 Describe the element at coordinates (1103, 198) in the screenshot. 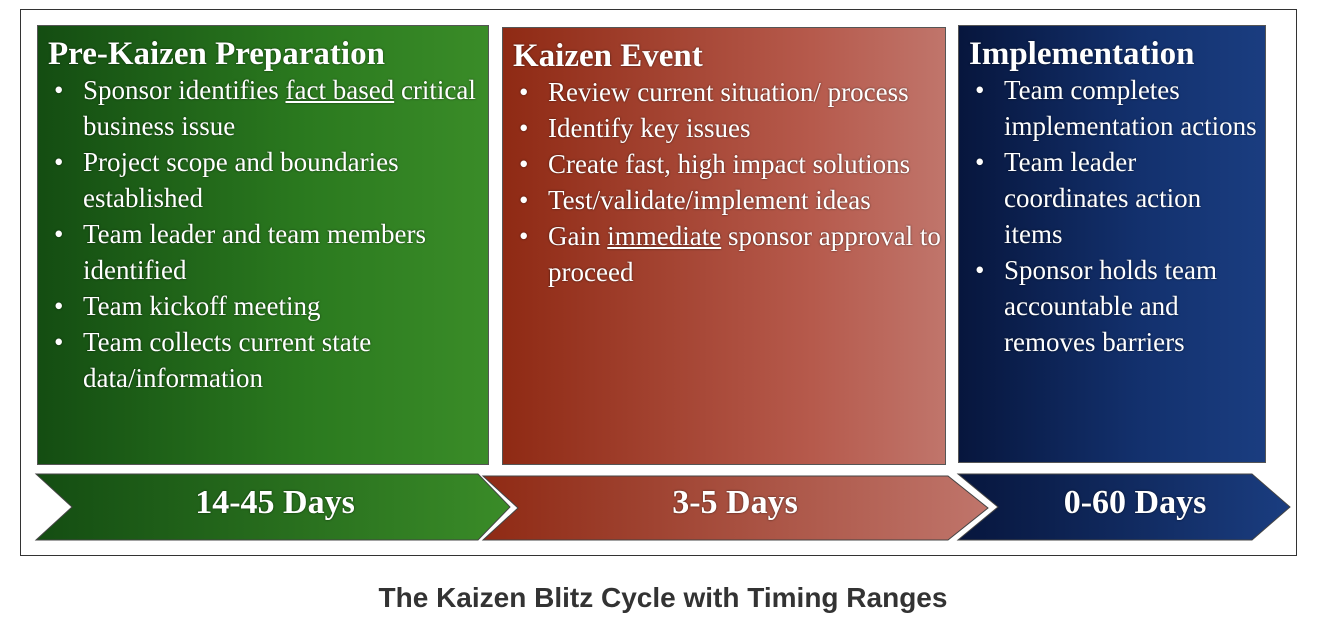

I see `bullet-text: Team leader coordinates action items` at that location.